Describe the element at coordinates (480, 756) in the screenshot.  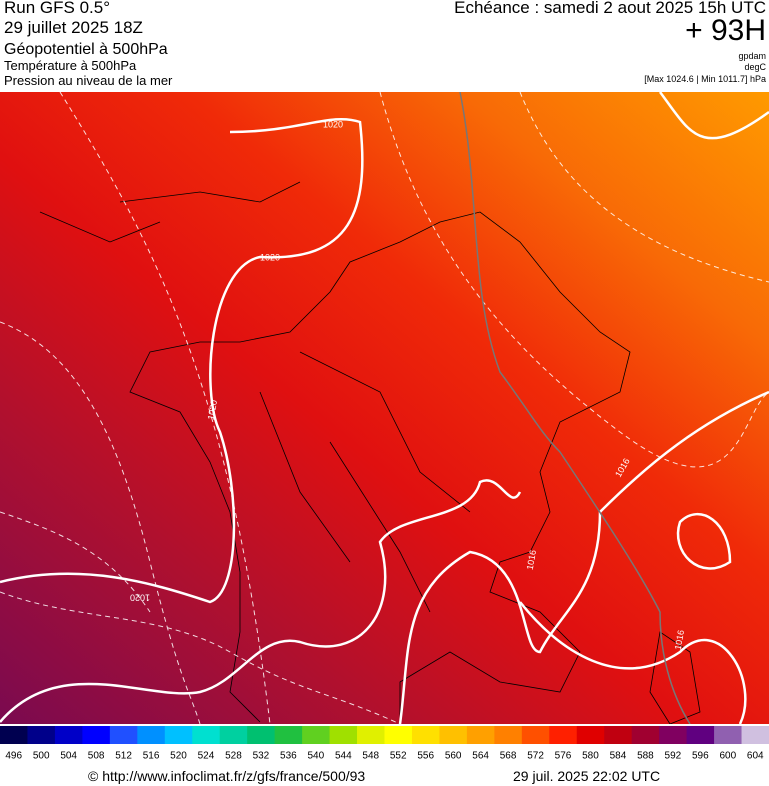
I see `scale-label: 564` at that location.